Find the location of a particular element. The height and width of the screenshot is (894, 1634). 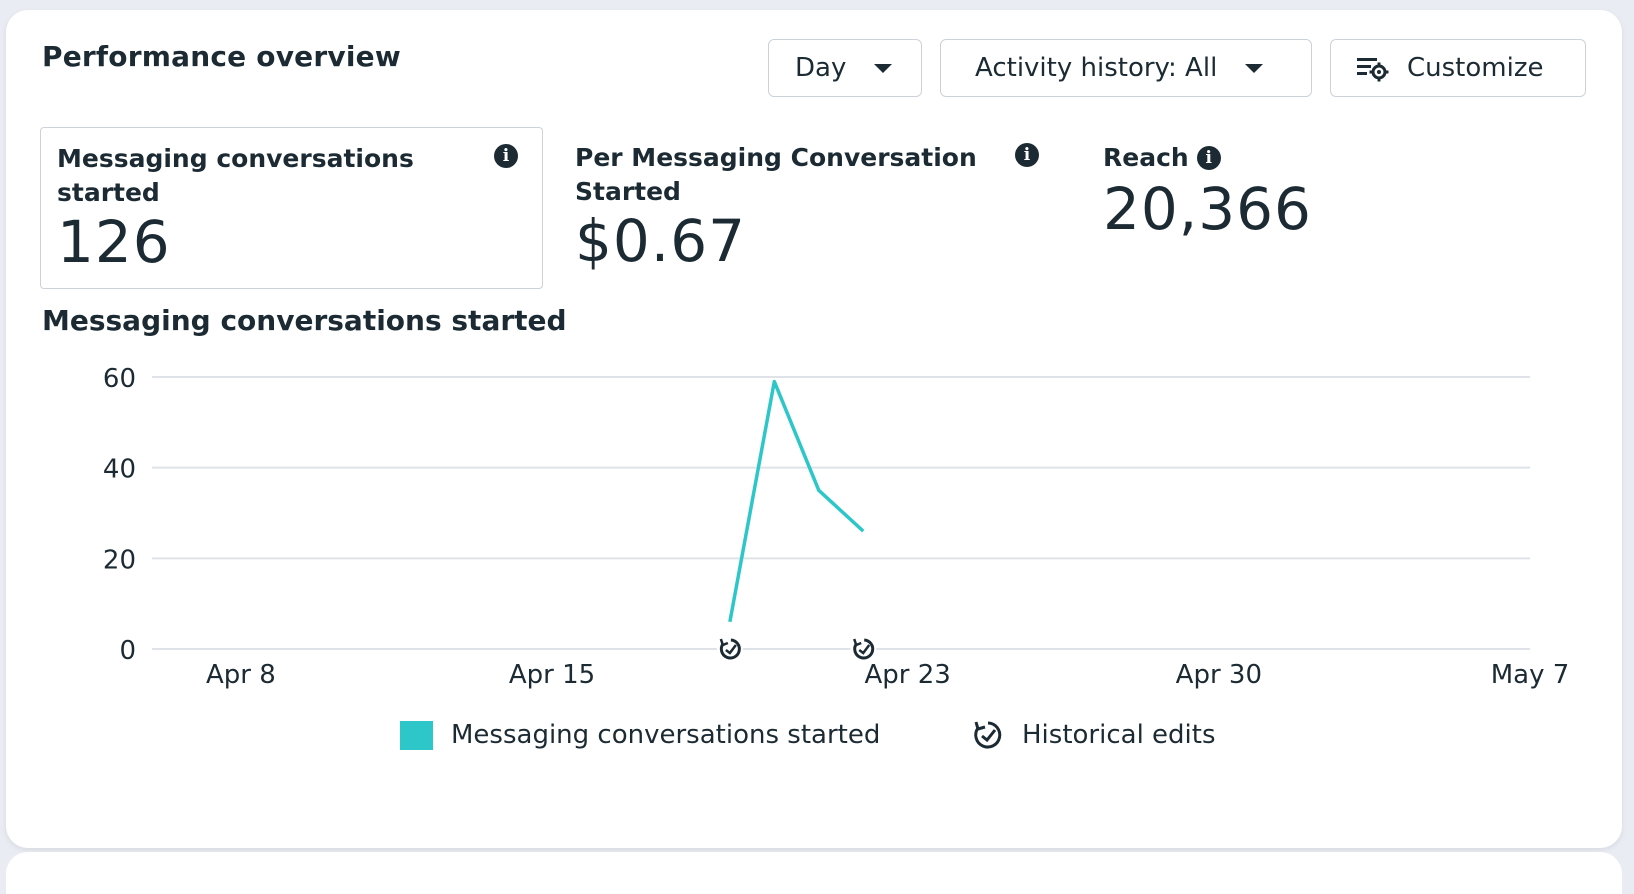

y-tick-label: 40 is located at coordinates (119, 470).